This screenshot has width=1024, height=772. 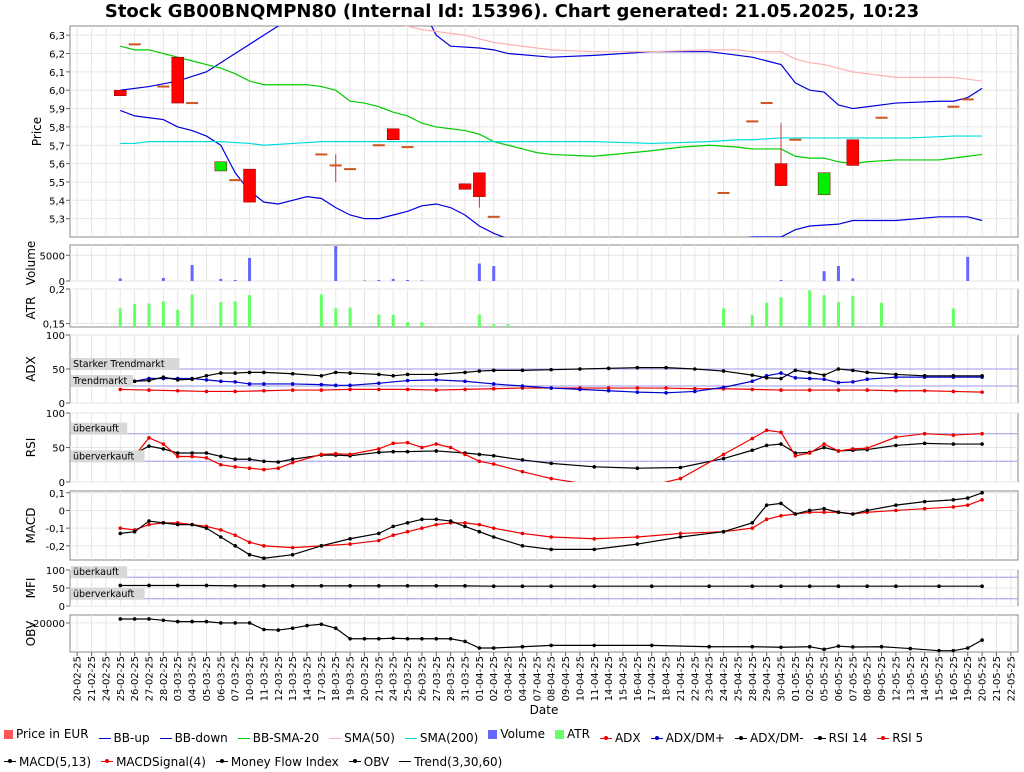 I want to click on price-tick-label: 5,4, so click(x=57, y=201).